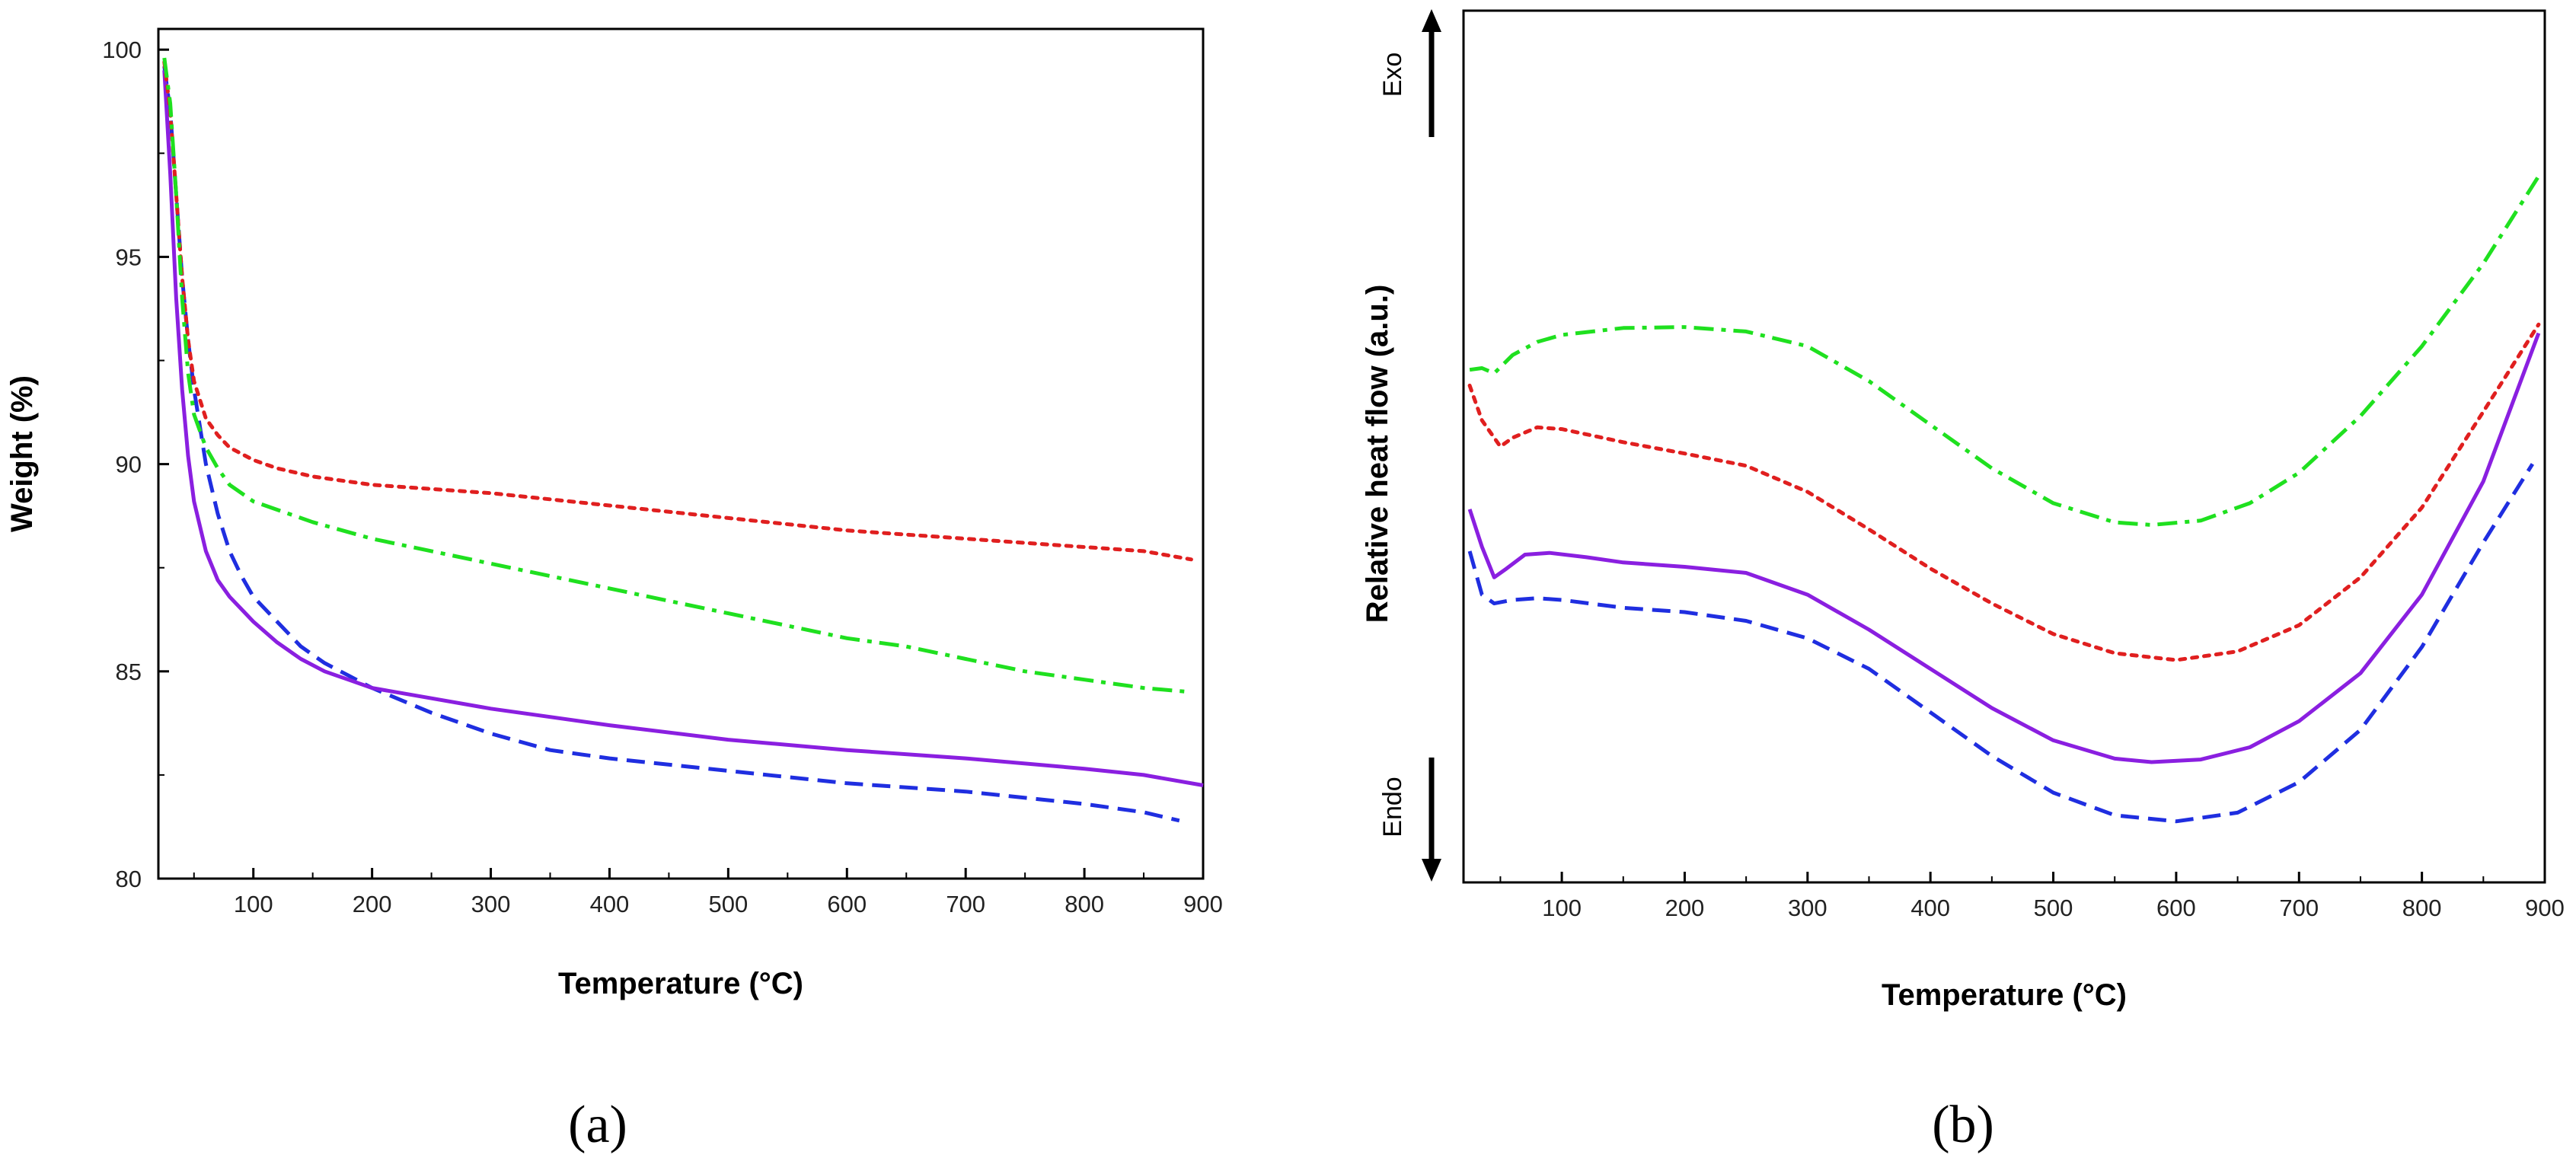  Describe the element at coordinates (728, 904) in the screenshot. I see `x-tick-label-a: 500` at that location.